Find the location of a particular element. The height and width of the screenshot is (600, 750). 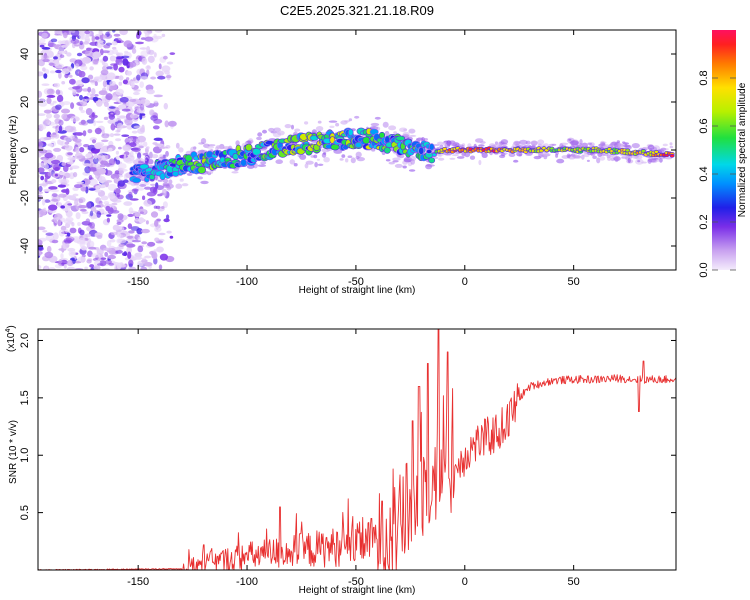

x-tick-label: -100 is located at coordinates (247, 282).